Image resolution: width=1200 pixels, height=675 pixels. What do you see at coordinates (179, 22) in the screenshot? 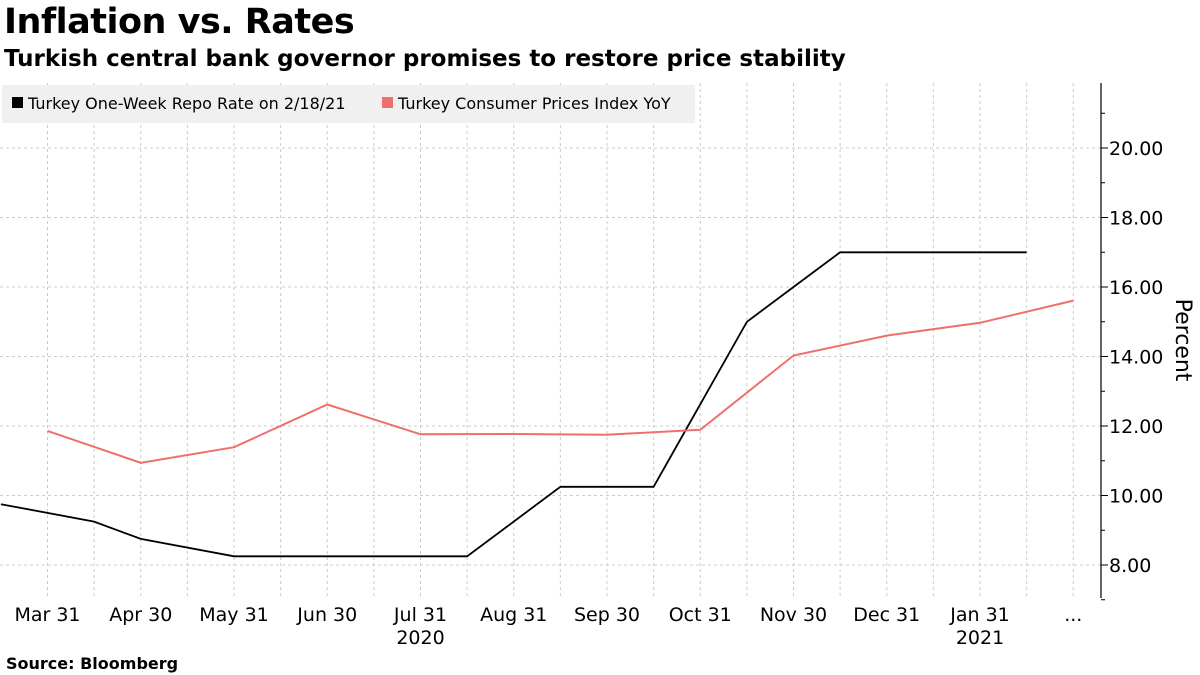
I see `chart-title: Inflation vs. Rates` at bounding box center [179, 22].